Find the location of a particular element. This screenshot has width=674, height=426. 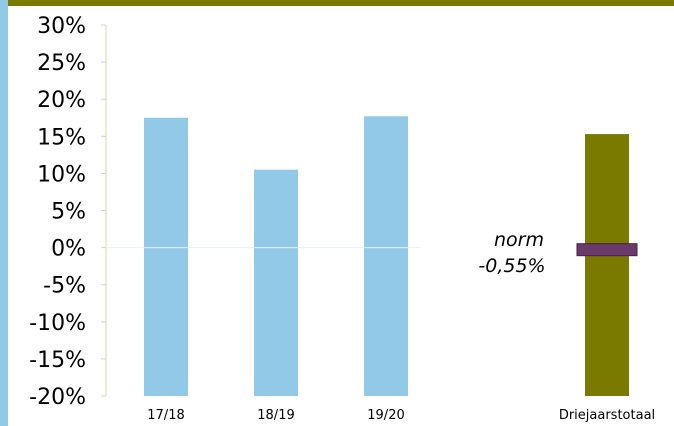

top-frame-strip is located at coordinates (337, 3).